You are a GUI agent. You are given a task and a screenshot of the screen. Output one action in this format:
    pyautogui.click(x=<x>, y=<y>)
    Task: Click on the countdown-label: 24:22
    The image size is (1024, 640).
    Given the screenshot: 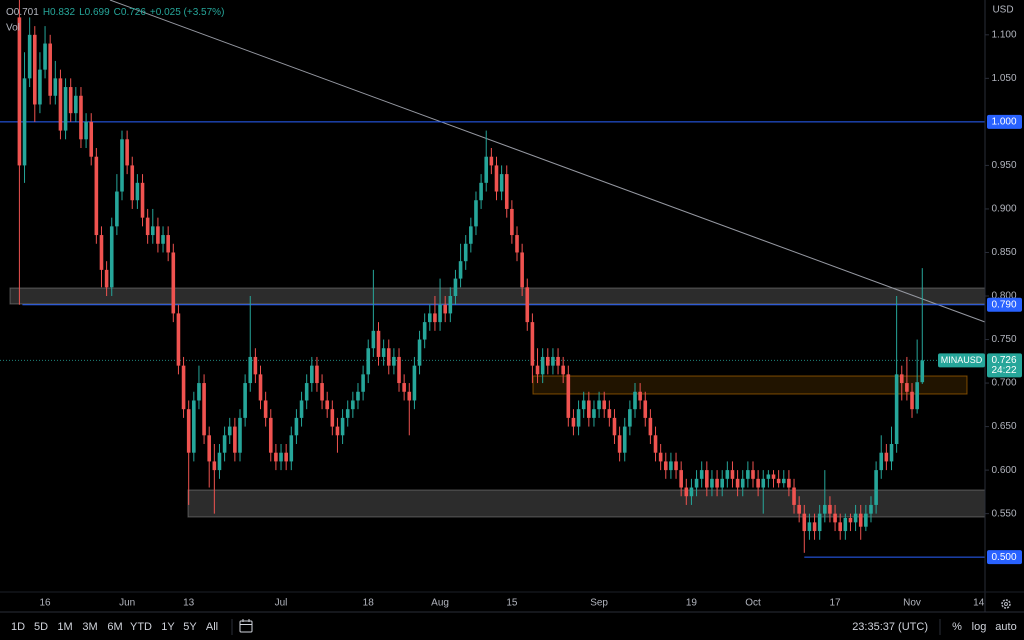 What is the action you would take?
    pyautogui.click(x=1003, y=370)
    